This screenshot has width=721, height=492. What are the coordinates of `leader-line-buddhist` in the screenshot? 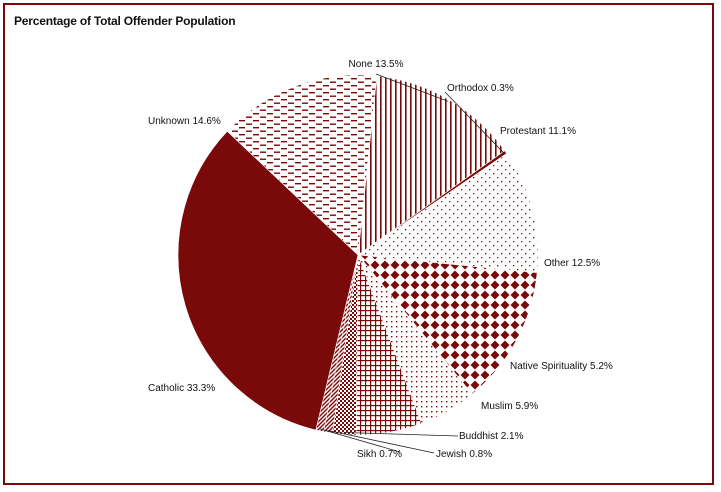 It's located at (401, 434).